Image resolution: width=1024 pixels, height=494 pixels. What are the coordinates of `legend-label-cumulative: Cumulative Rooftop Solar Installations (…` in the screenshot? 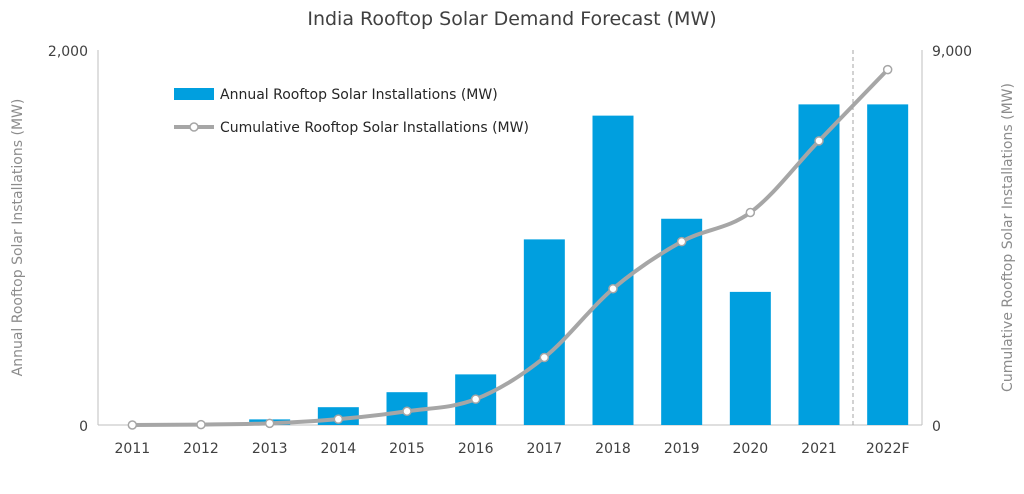 It's located at (374, 128).